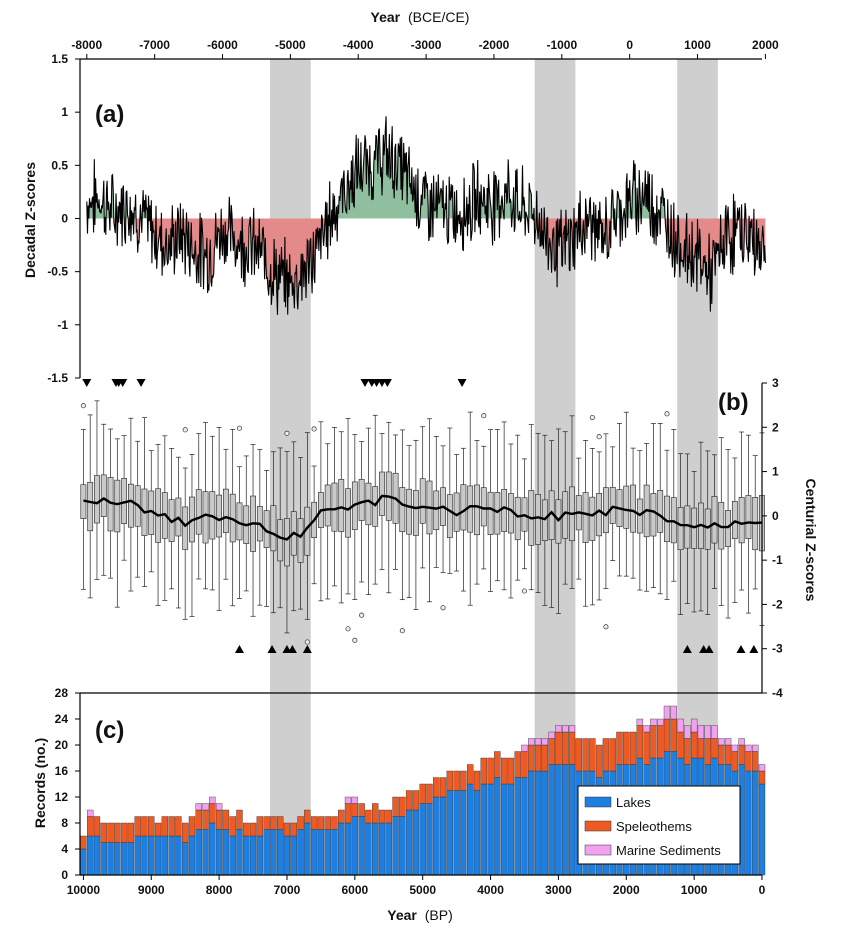  What do you see at coordinates (109, 730) in the screenshot?
I see `panel-c-label: (c)` at bounding box center [109, 730].